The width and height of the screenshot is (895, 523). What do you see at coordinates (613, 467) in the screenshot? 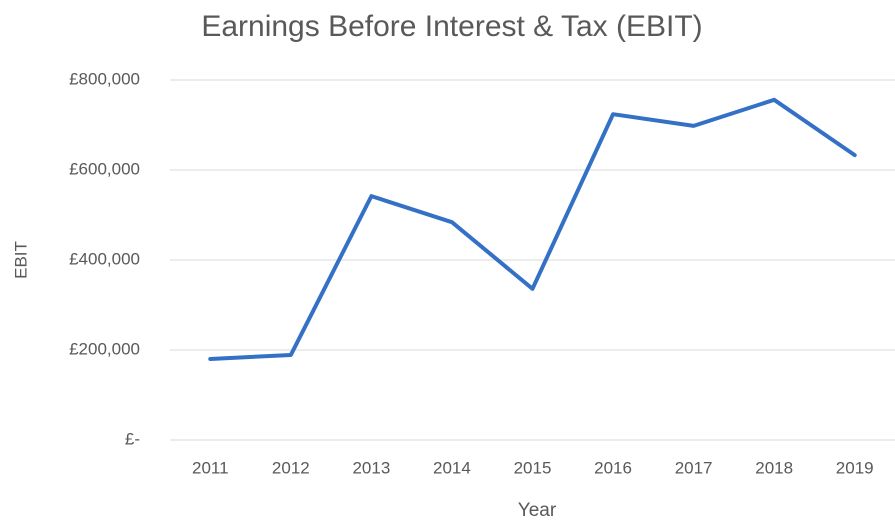
I see `x-tick-label: 2016` at bounding box center [613, 467].